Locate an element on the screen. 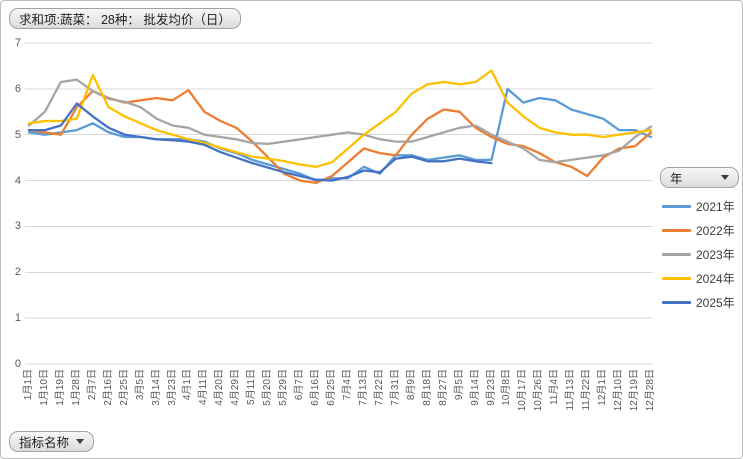  axis-field-dropdown: 指标名称 is located at coordinates (52, 441).